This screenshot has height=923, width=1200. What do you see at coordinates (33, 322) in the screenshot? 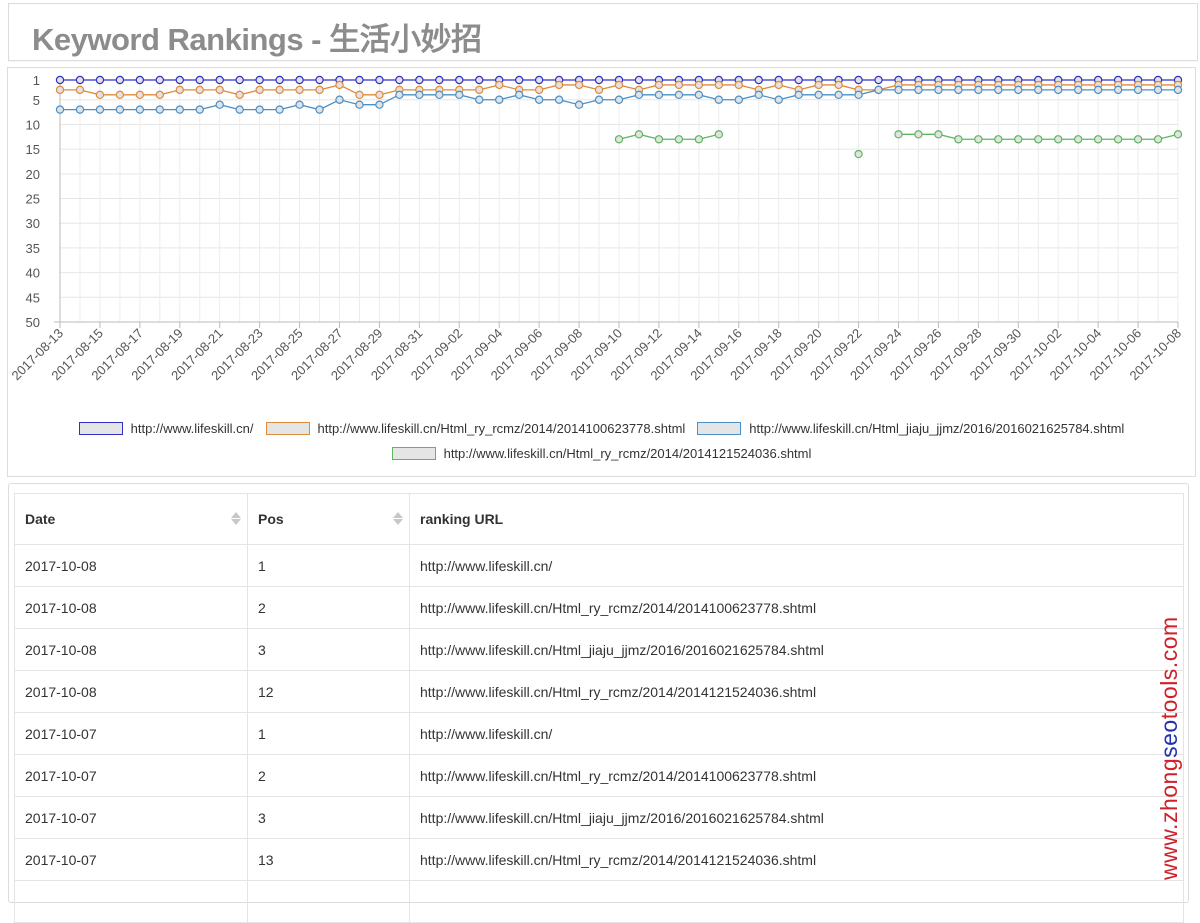
I see `y-tick-label: 50` at bounding box center [33, 322].